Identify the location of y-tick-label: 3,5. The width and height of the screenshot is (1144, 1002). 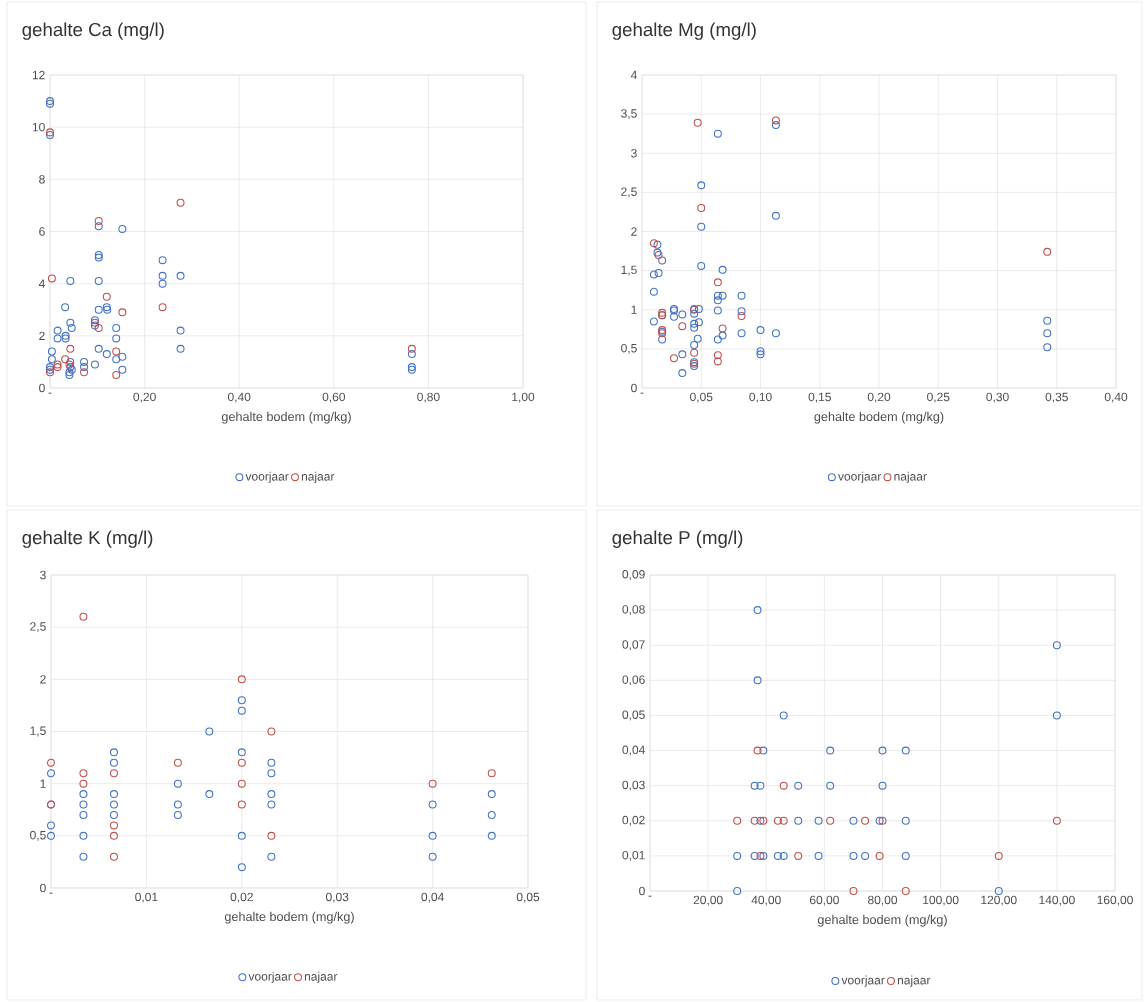
(629, 114).